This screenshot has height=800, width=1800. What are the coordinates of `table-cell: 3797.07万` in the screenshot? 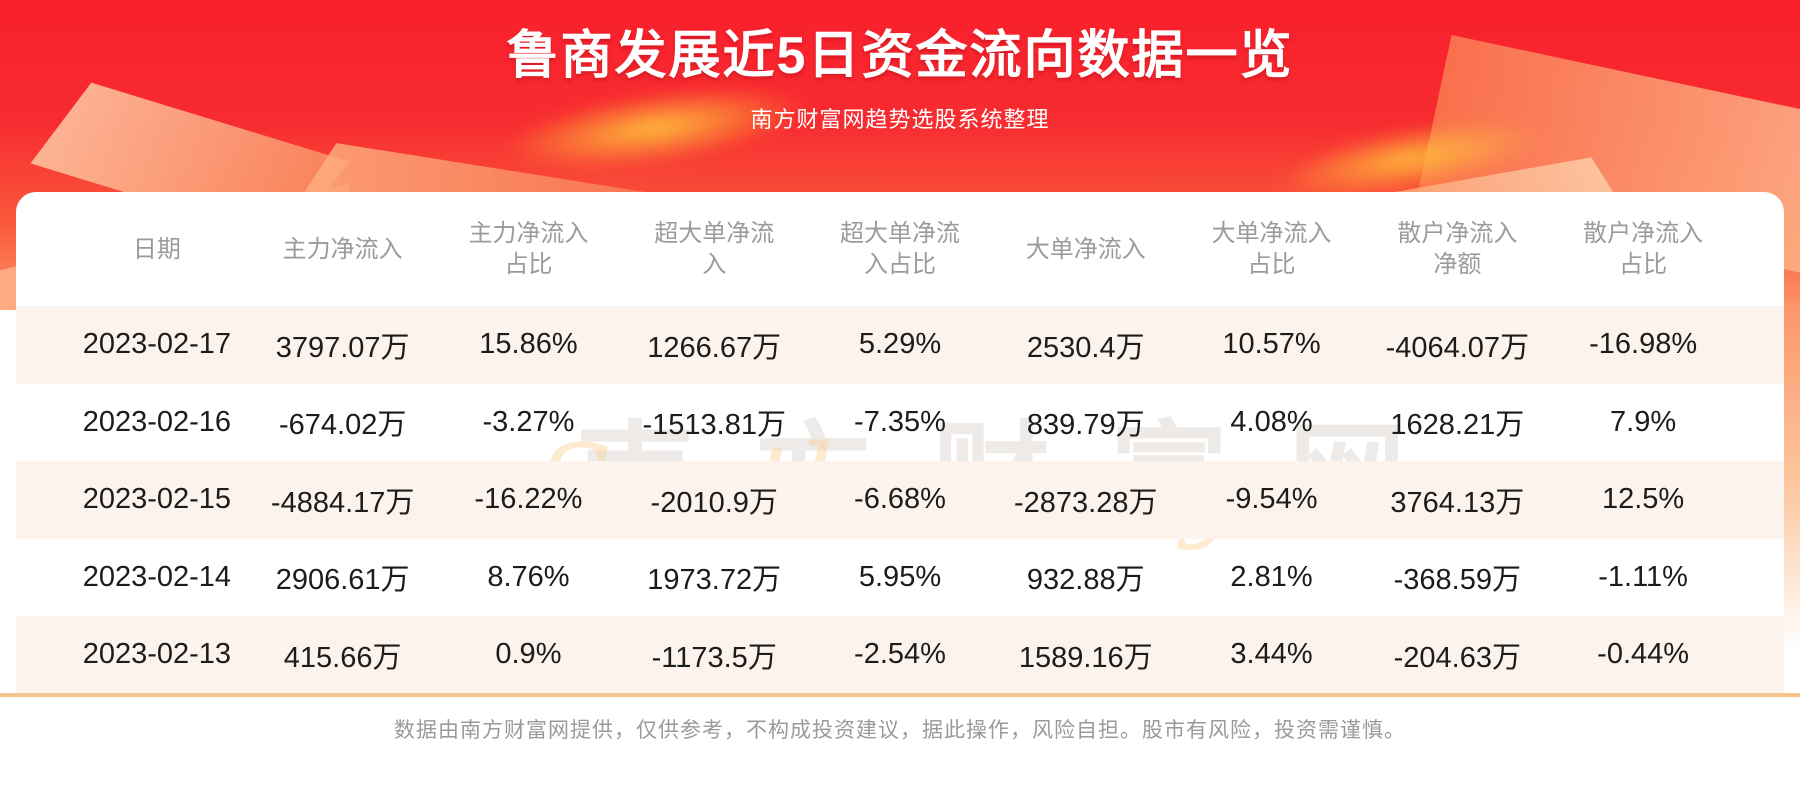 It's located at (342, 347).